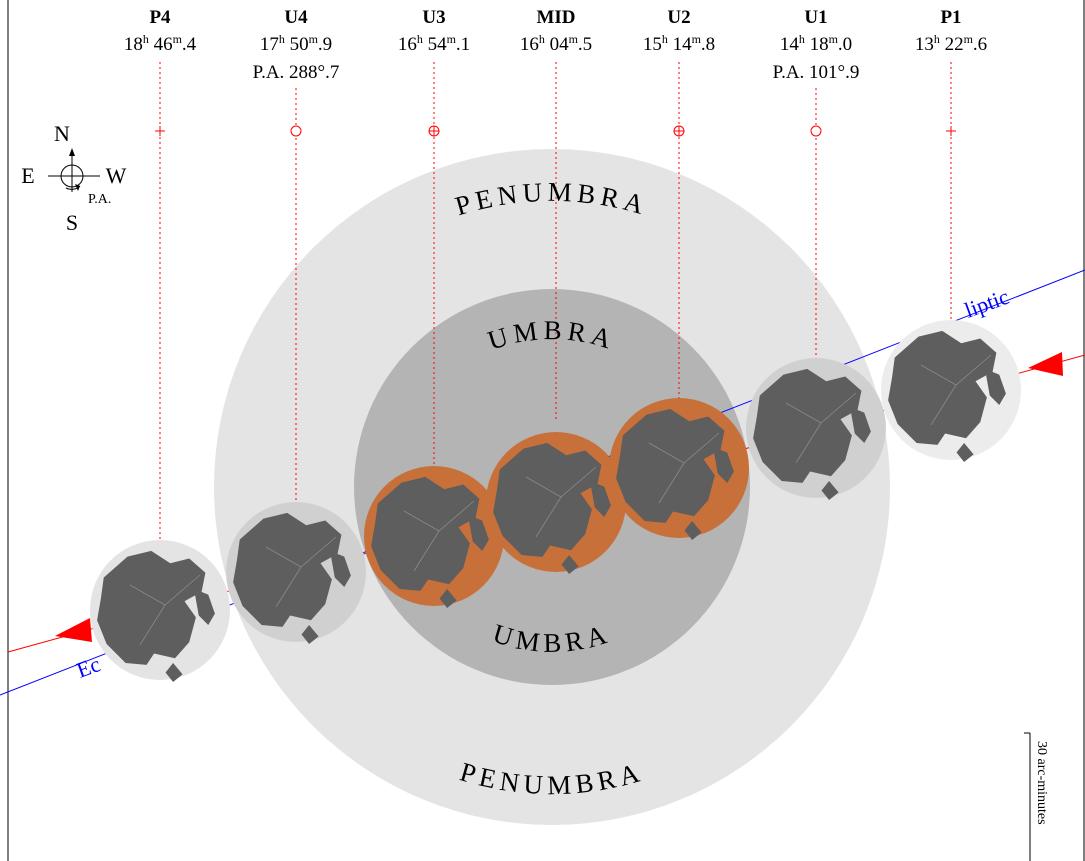 The image size is (1085, 861). Describe the element at coordinates (815, 17) in the screenshot. I see `phase-label-u1: U1` at that location.